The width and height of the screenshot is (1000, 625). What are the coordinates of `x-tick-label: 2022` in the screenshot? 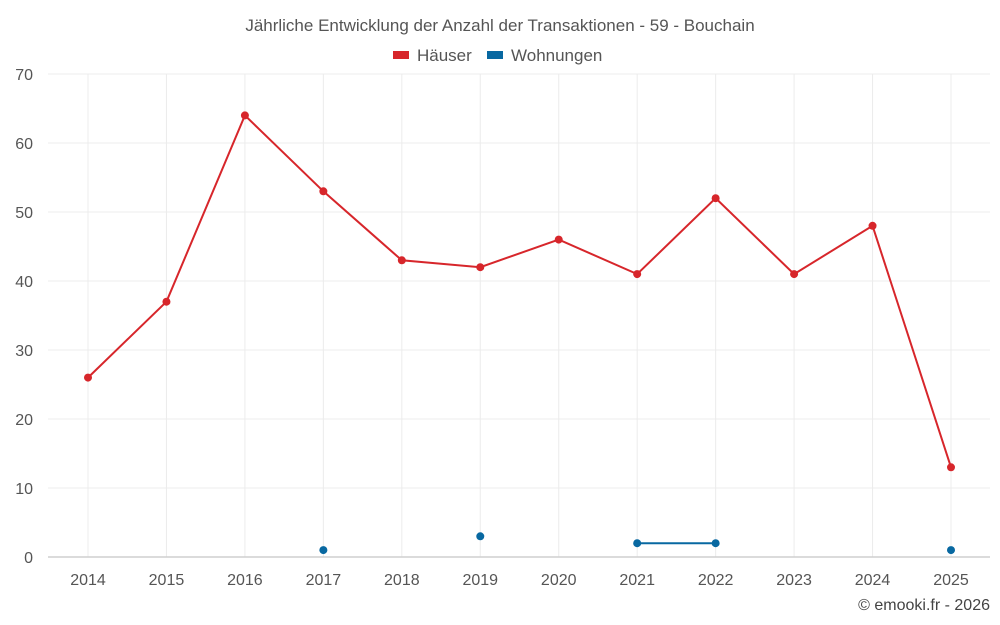 It's located at (716, 580).